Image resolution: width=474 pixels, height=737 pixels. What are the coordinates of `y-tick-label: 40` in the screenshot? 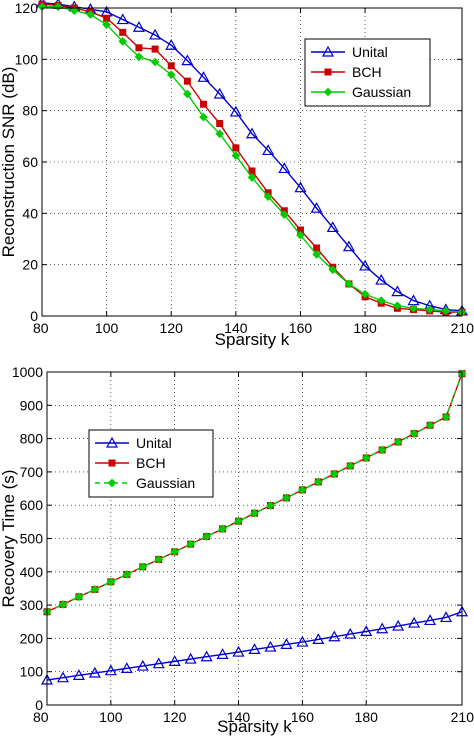 It's located at (30, 213).